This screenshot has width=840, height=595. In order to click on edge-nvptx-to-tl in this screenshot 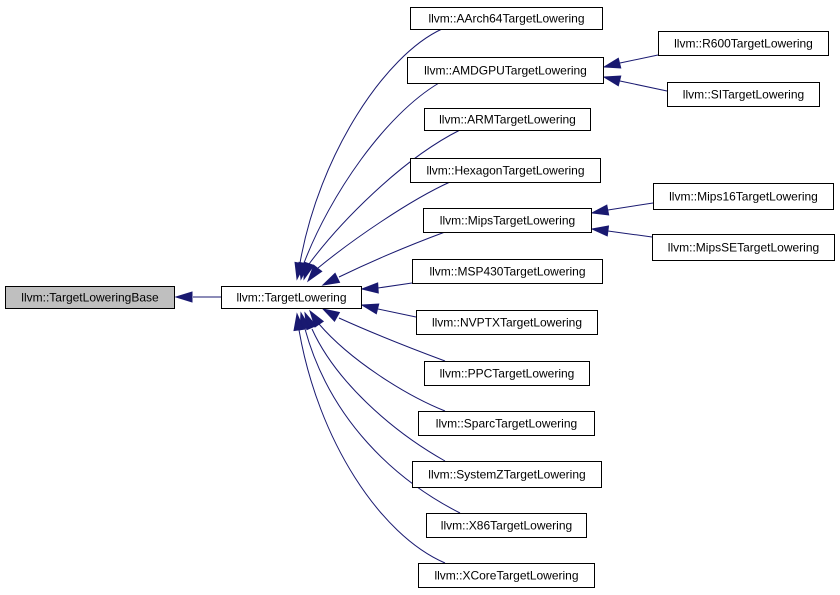, I will do `click(388, 310)`.